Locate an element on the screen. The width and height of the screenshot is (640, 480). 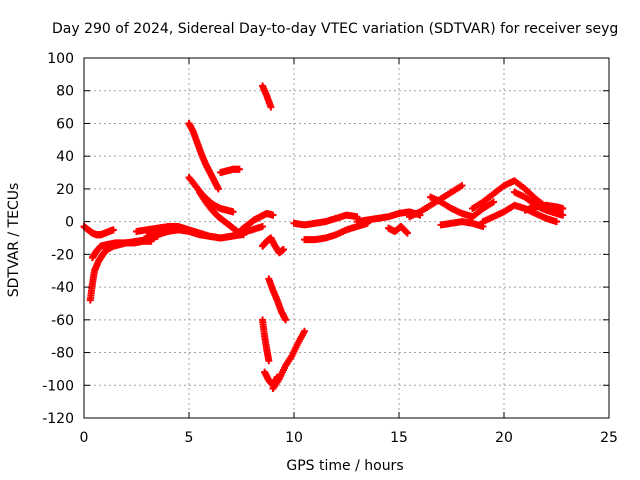
y-tick-label: -100 is located at coordinates (58, 386).